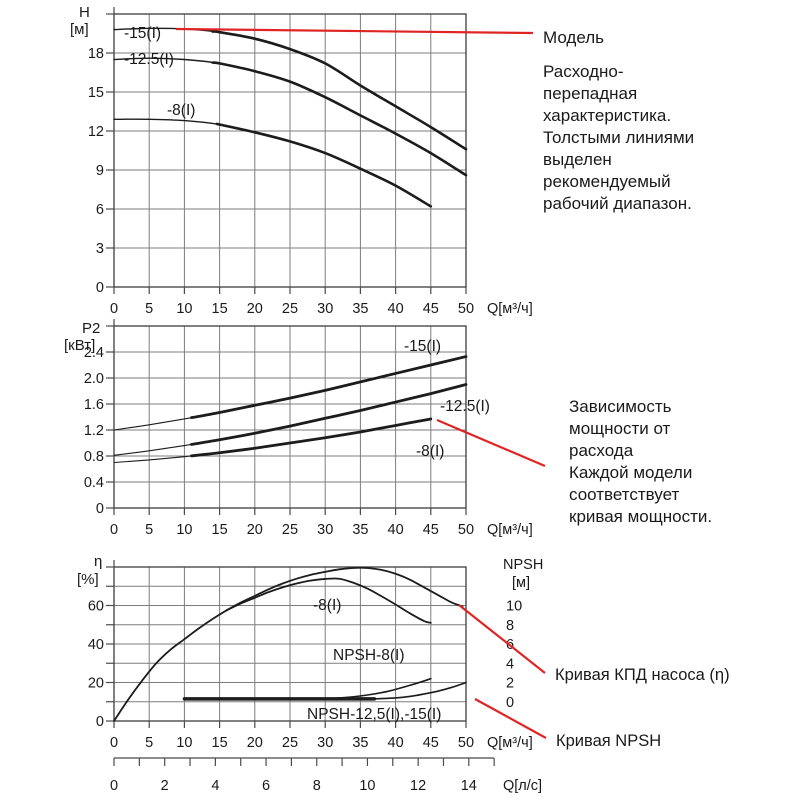 Image resolution: width=800 pixels, height=800 pixels. Describe the element at coordinates (96, 54) in the screenshot. I see `y-tick-label: 18` at that location.